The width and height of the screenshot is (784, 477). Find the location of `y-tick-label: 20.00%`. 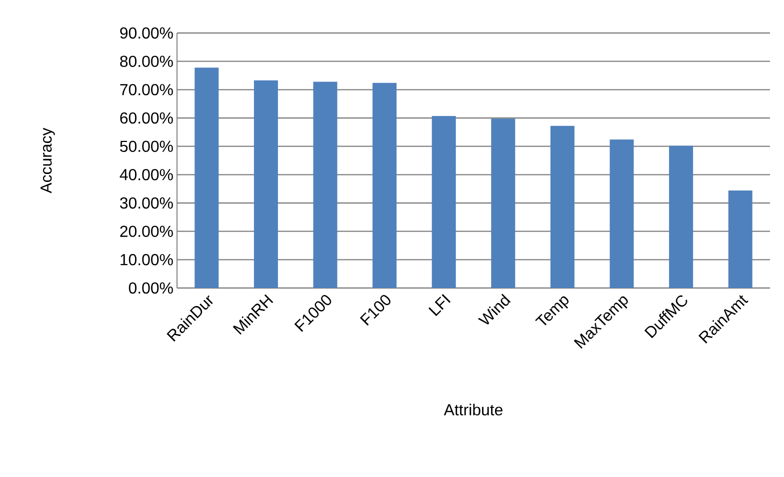

y-tick-label: 20.00% is located at coordinates (146, 231).